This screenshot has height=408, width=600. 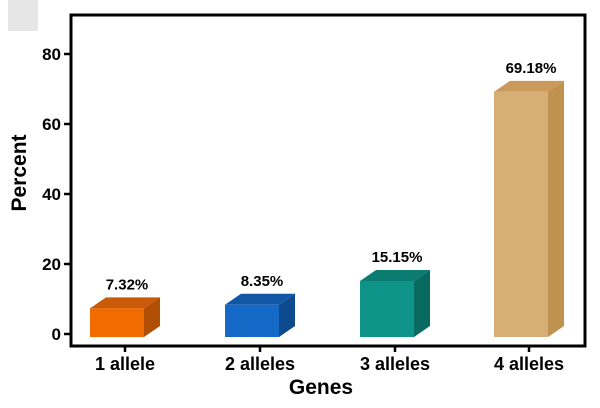 I want to click on y-axis: 0 20 40 60 80, so click(x=56, y=194).